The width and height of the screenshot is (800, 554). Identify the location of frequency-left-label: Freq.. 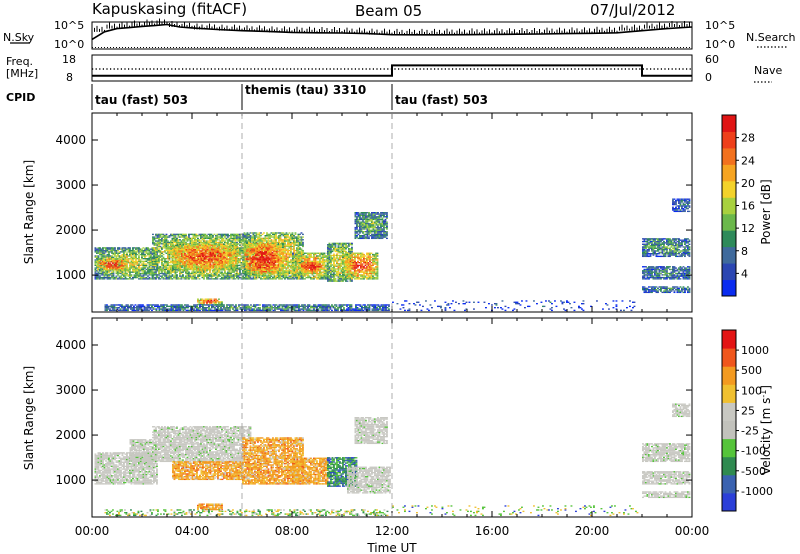
(19, 61).